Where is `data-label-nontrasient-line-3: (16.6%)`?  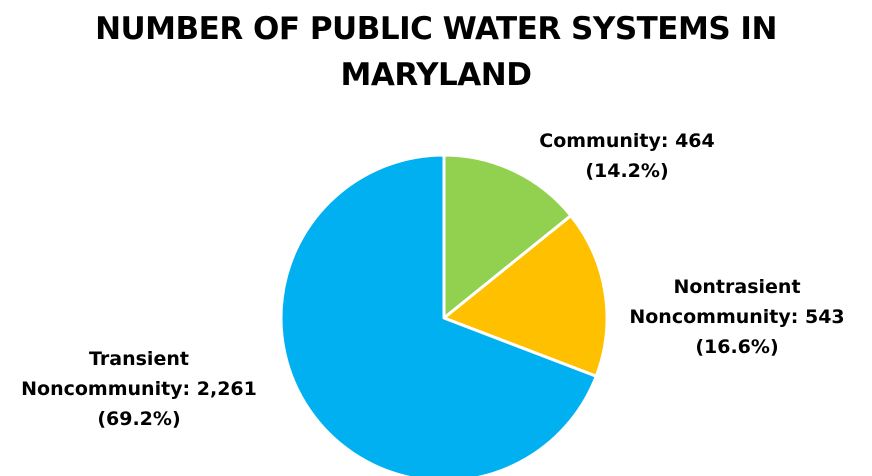
data-label-nontrasient-line-3: (16.6%) is located at coordinates (737, 347).